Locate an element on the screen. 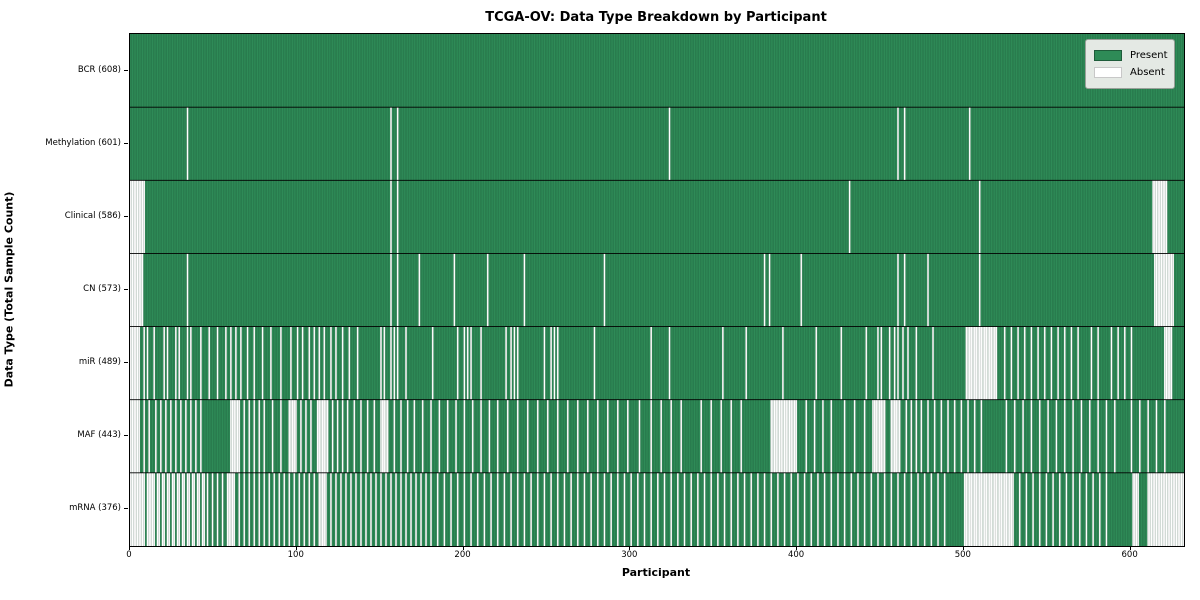  legend-item-present: Present is located at coordinates (1131, 55).